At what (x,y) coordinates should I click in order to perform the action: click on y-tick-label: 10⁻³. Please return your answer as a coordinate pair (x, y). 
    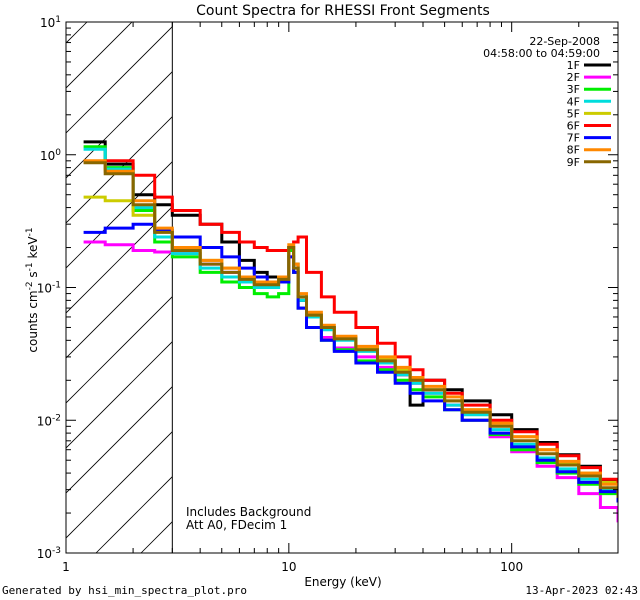
    Looking at the image, I should click on (49, 553).